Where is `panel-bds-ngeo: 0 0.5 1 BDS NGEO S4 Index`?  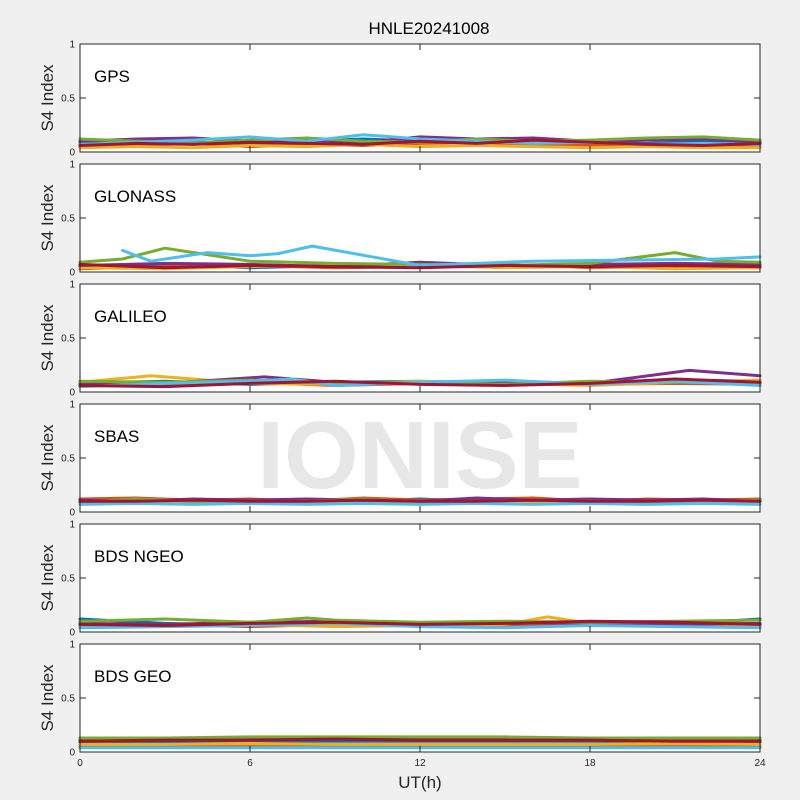
panel-bds-ngeo: 0 0.5 1 BDS NGEO S4 Index is located at coordinates (400, 579).